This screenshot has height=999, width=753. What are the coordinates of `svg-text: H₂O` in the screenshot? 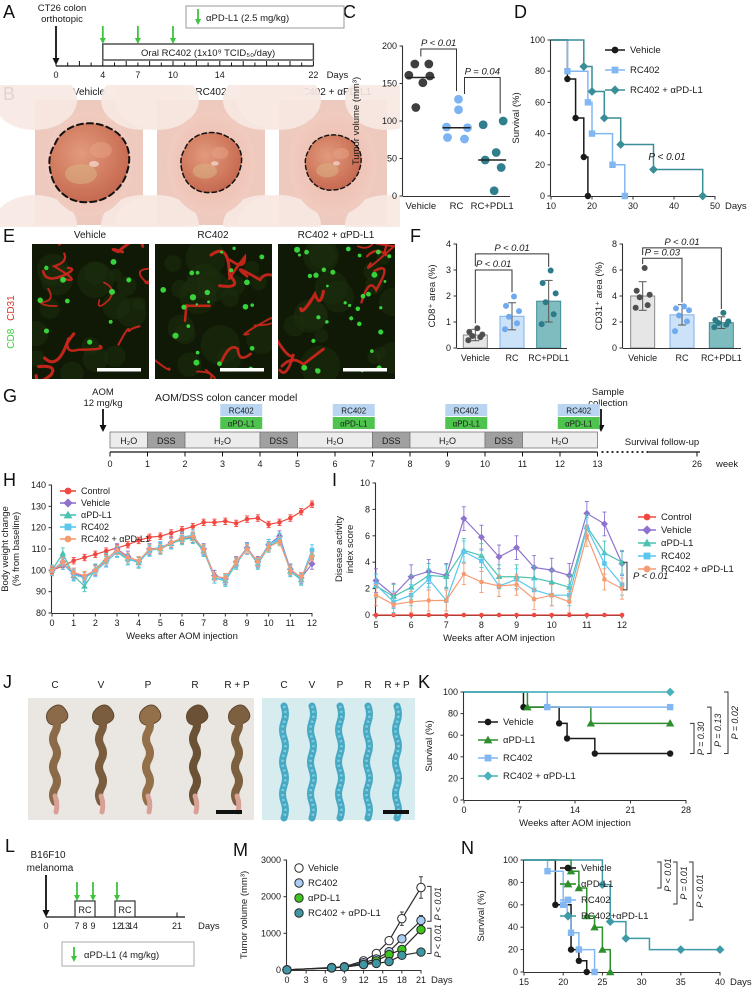 It's located at (222, 441).